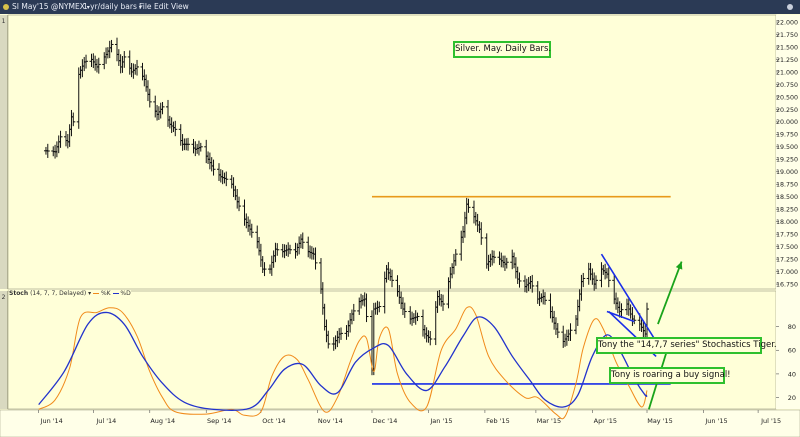 The width and height of the screenshot is (800, 437). I want to click on price-y-tick-label: 20.500, so click(787, 97).